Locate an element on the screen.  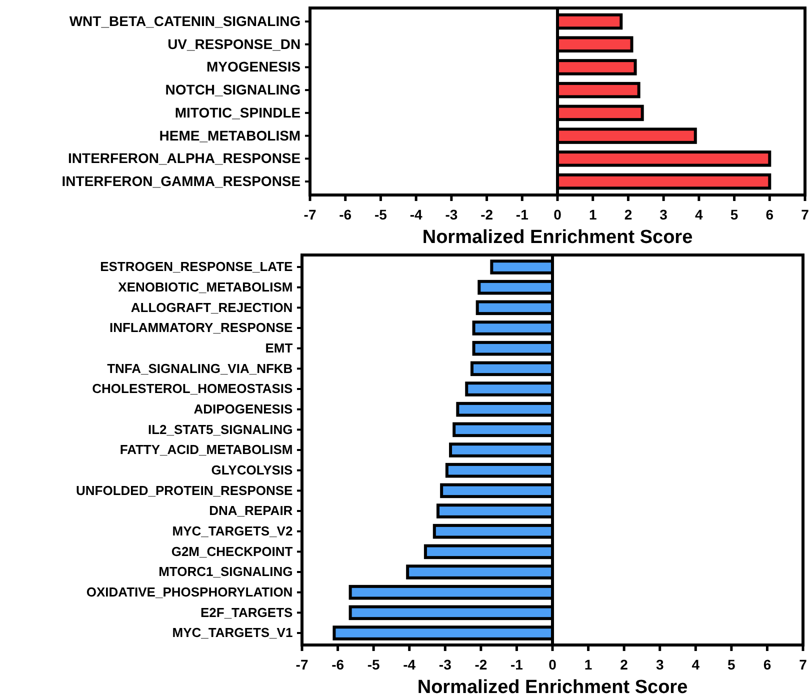
y-tick-label: FATTY_ACID_METABOLISM is located at coordinates (206, 450).